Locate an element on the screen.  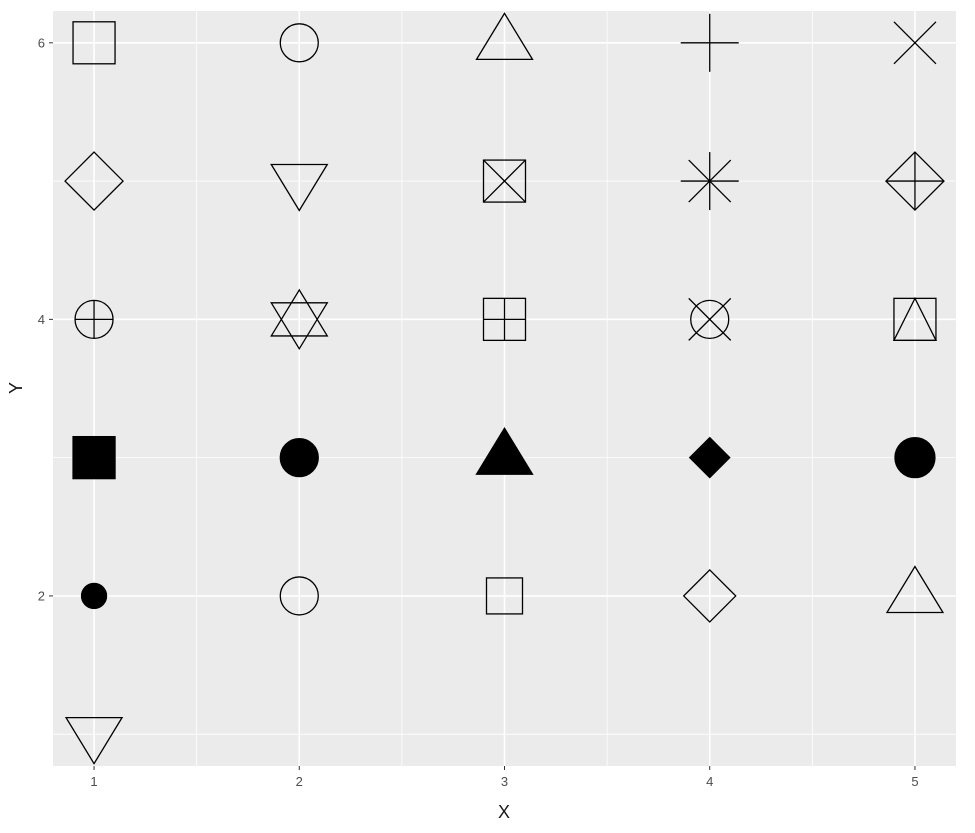
diamond-plus-point is located at coordinates (915, 181).